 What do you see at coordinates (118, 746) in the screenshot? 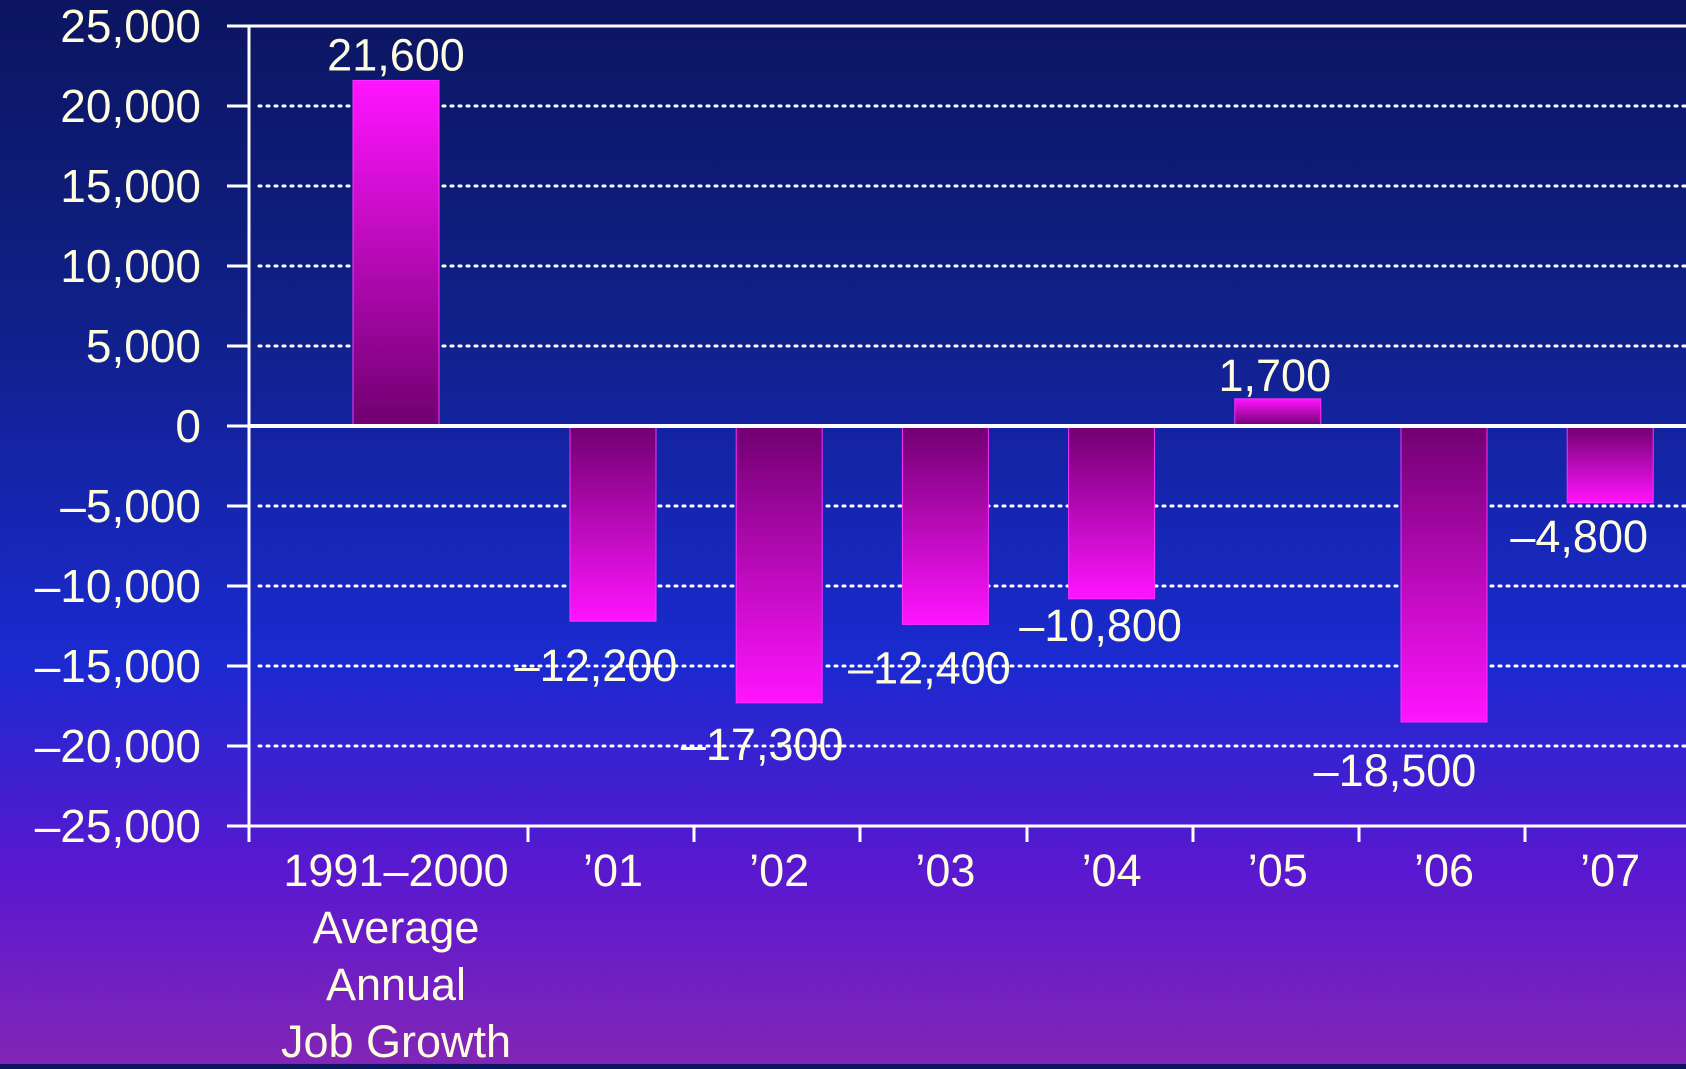
I see `y-tick-label: –20,000` at bounding box center [118, 746].